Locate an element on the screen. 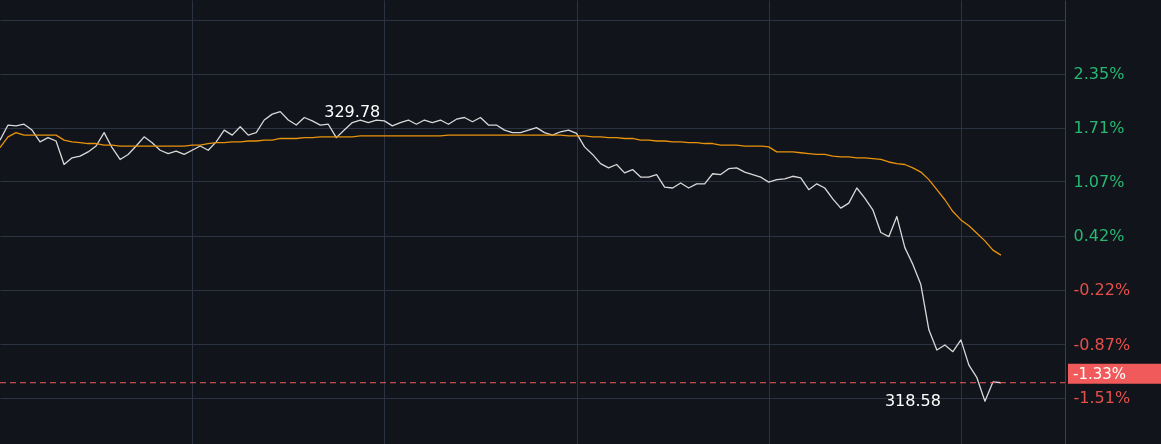  y-tick-label: -1.51% is located at coordinates (1102, 398).